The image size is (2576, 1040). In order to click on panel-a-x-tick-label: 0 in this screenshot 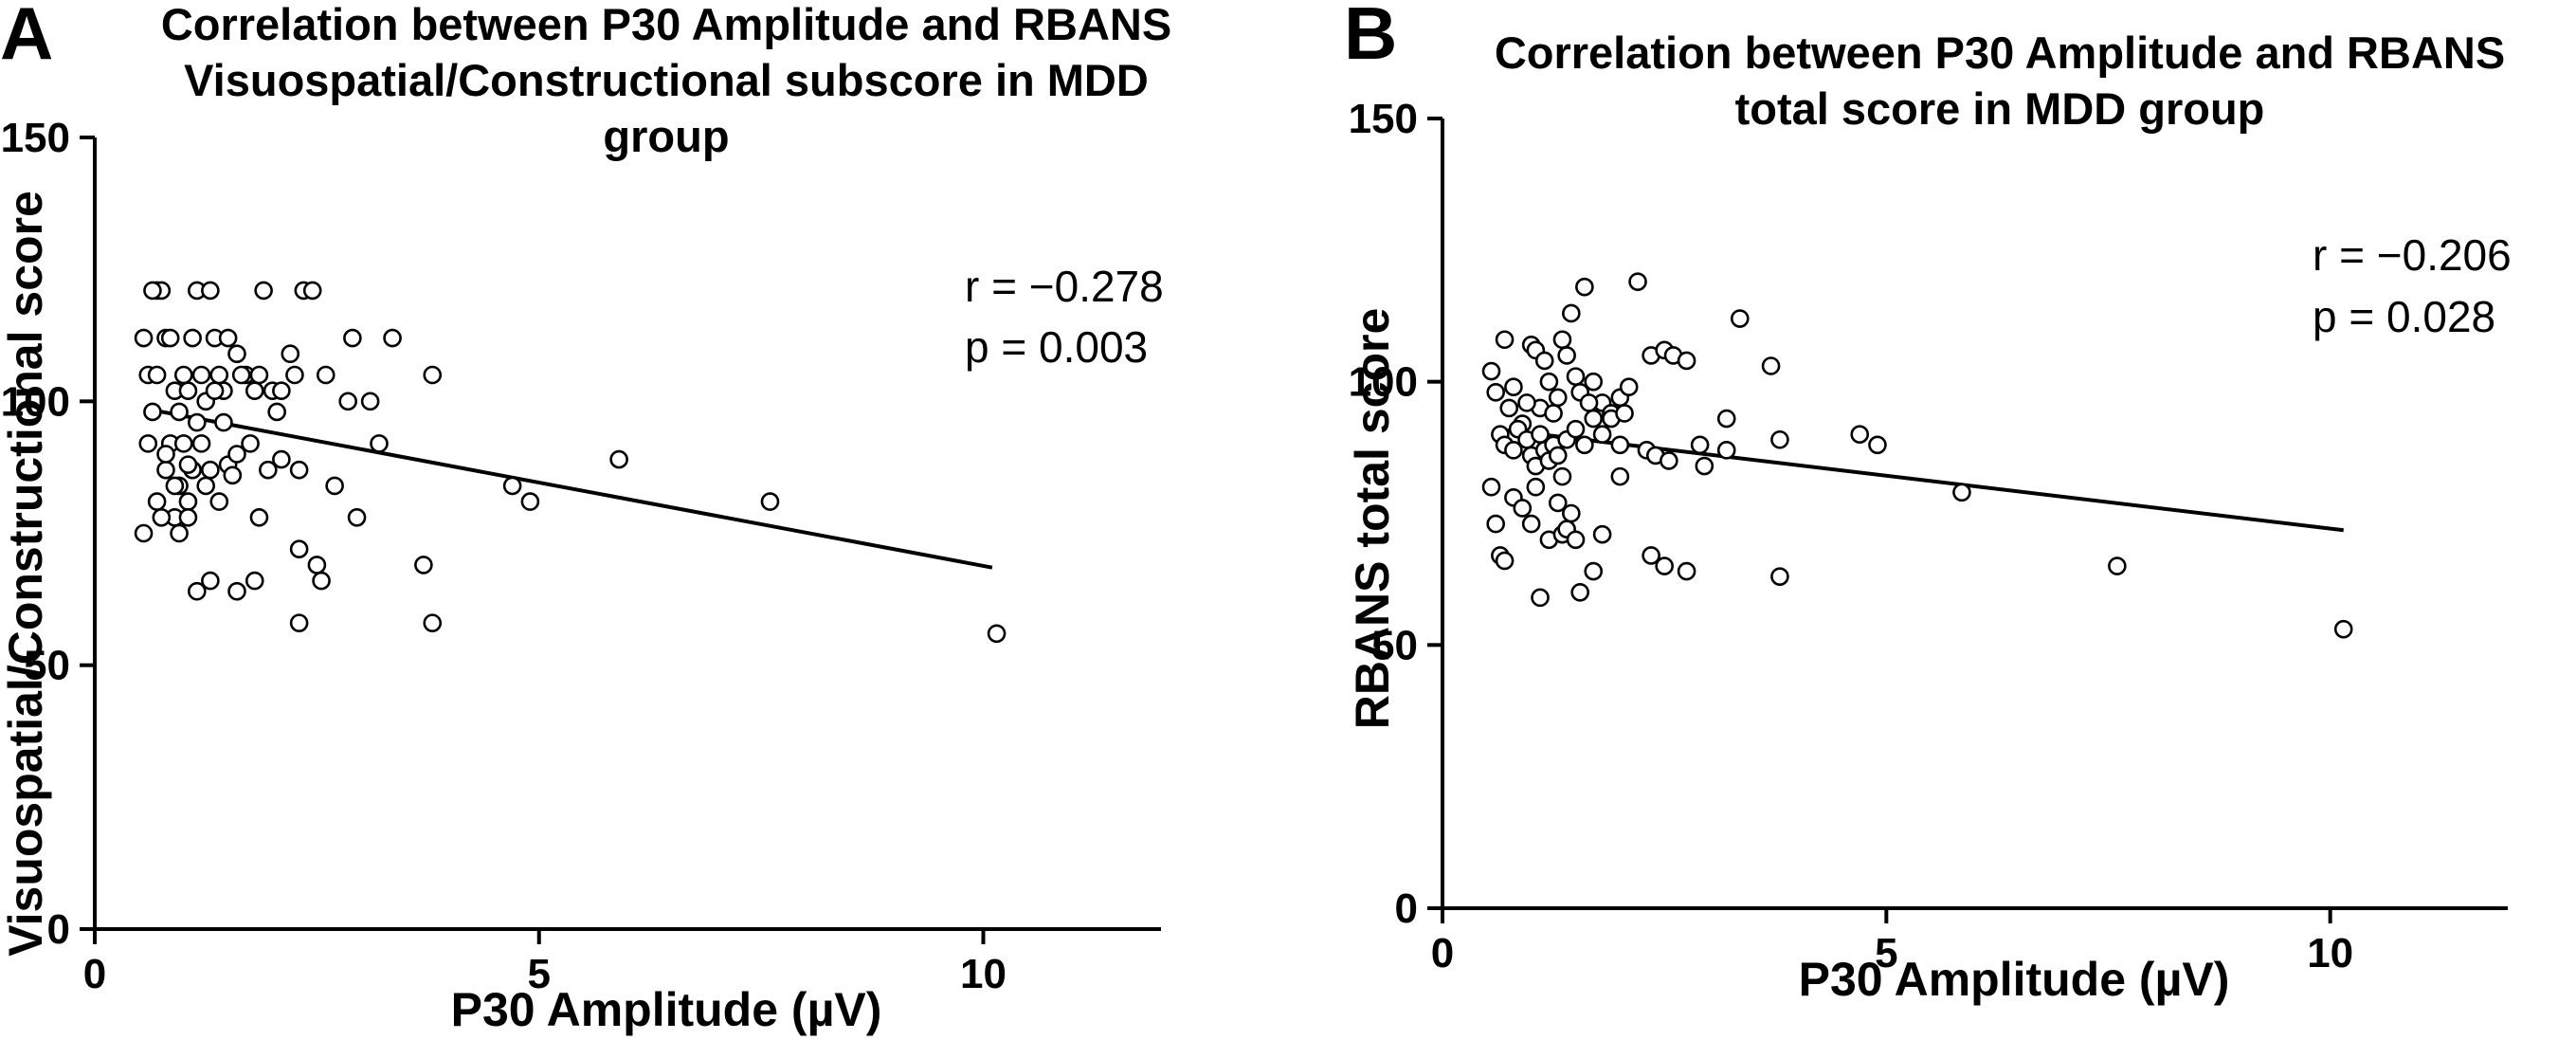, I will do `click(94, 974)`.